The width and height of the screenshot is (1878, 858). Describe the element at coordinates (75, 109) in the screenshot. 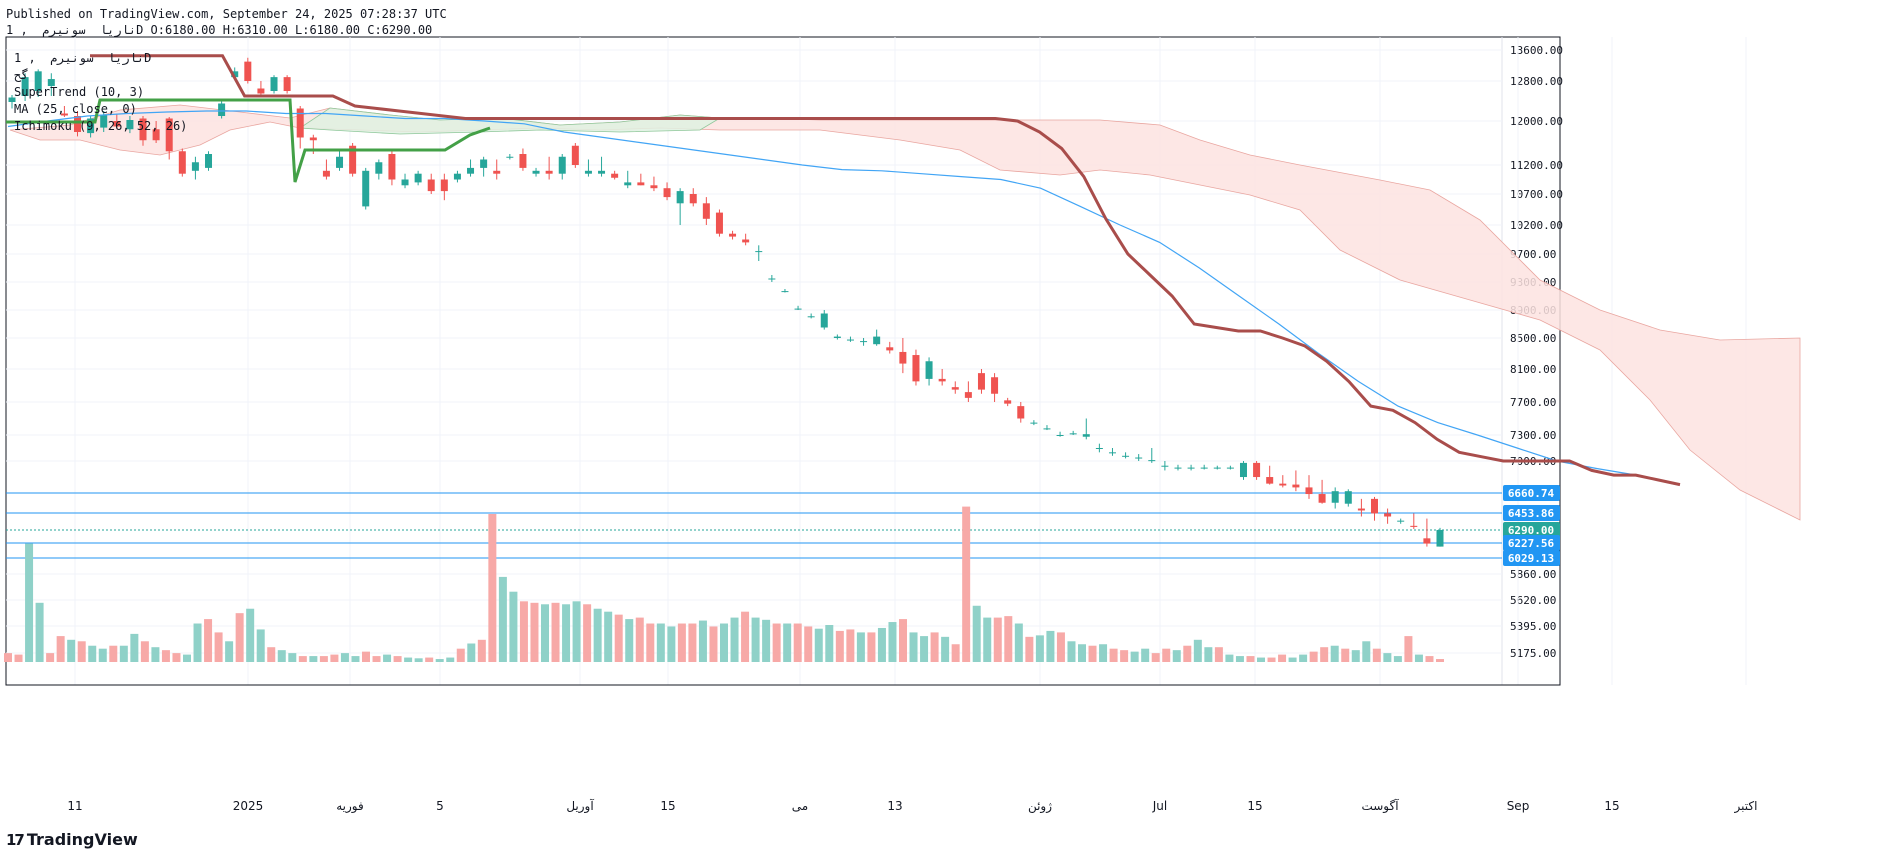

I see `legend-ma: MA (25, close, 0)` at that location.